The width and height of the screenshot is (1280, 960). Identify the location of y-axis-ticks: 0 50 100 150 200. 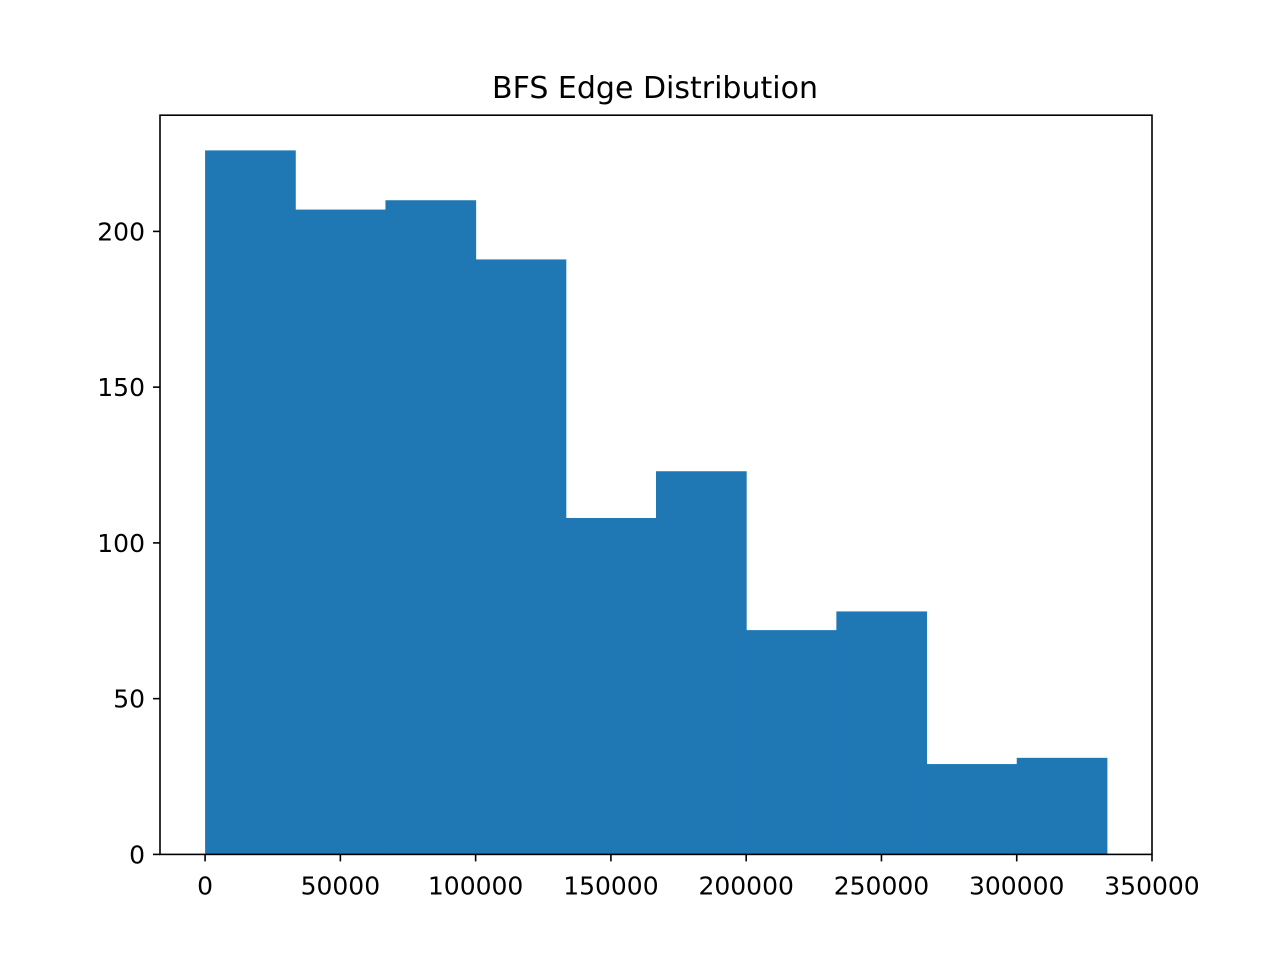
(128, 543).